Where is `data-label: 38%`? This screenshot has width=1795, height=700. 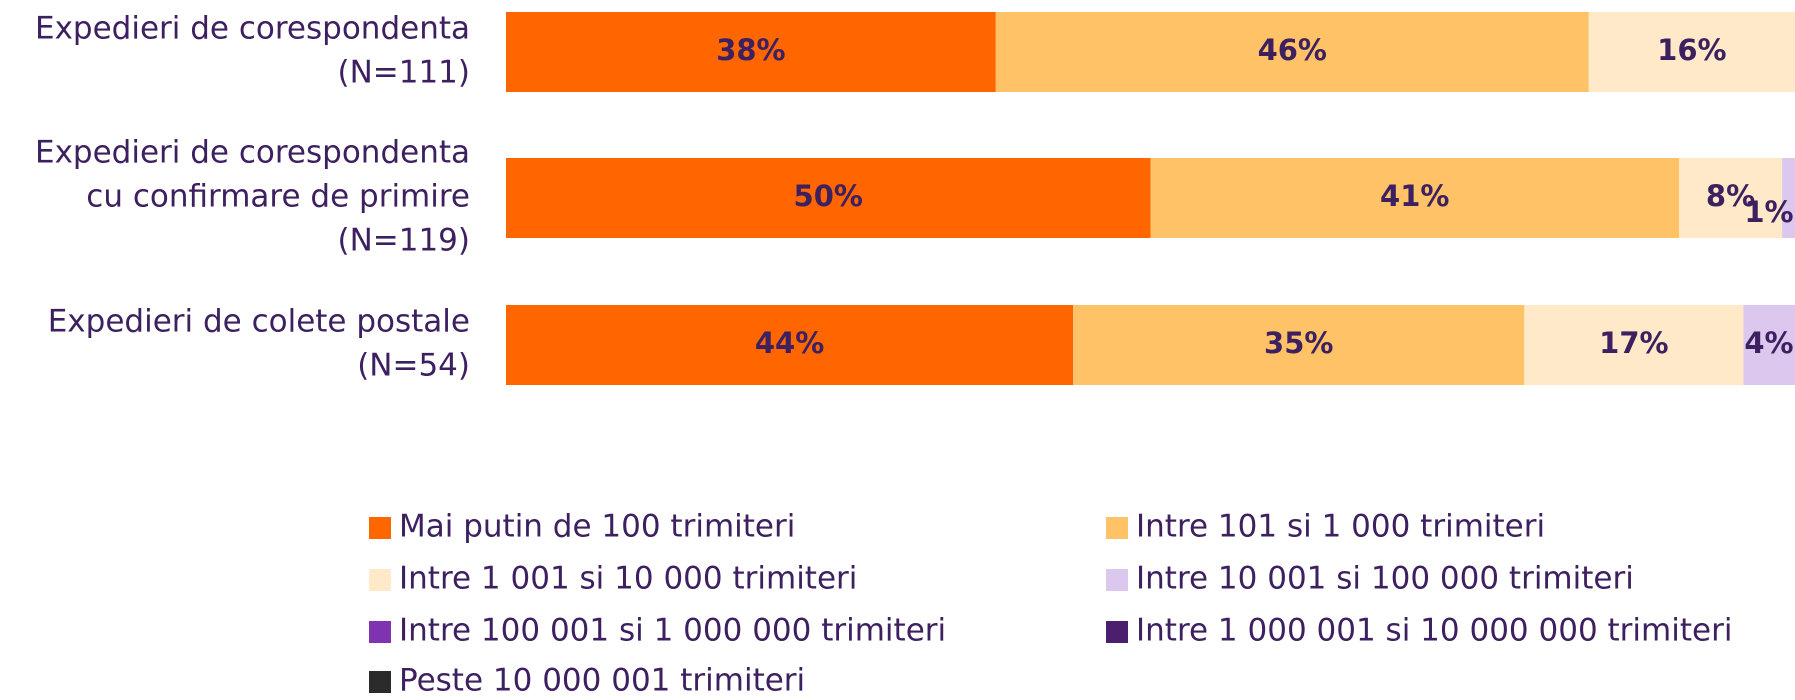
data-label: 38% is located at coordinates (750, 50).